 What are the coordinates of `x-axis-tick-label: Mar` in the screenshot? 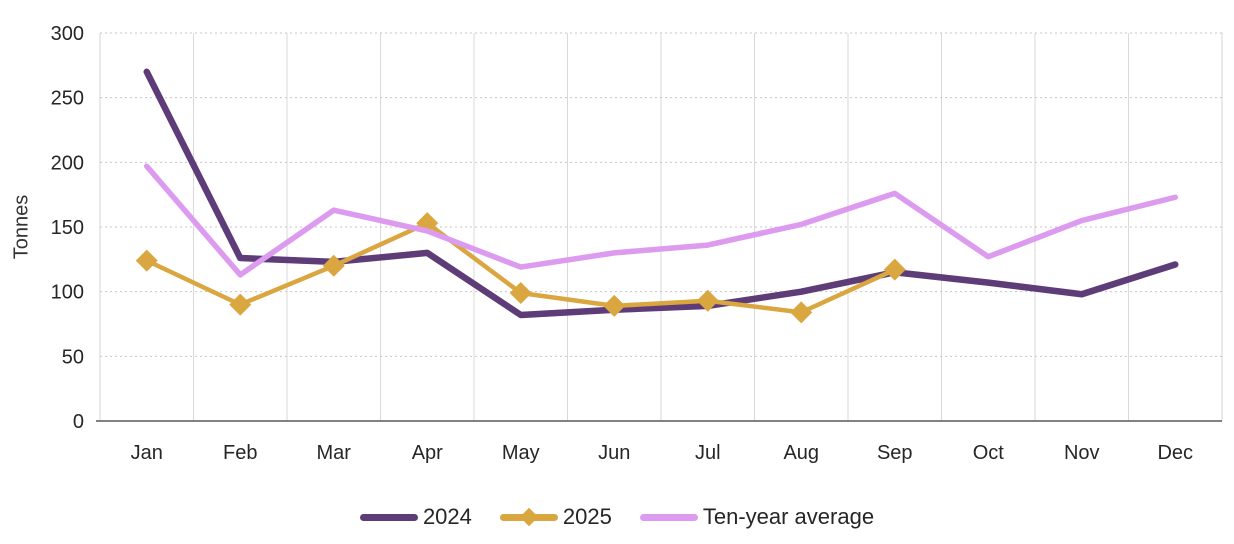 It's located at (334, 453).